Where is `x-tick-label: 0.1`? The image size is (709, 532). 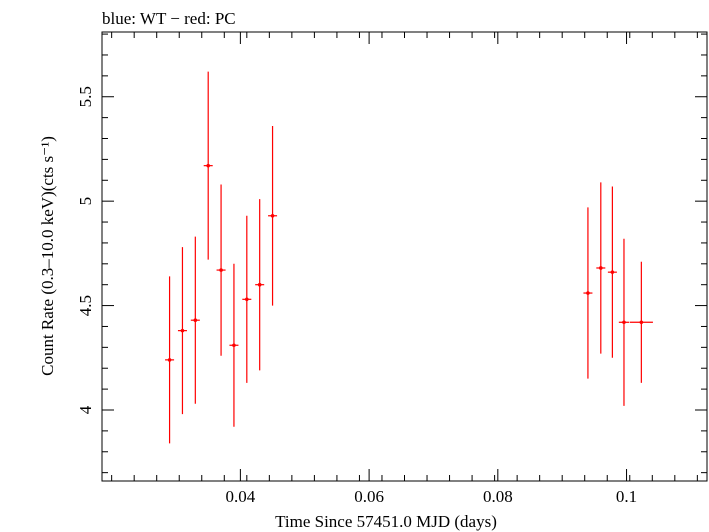
x-tick-label: 0.1 is located at coordinates (626, 496).